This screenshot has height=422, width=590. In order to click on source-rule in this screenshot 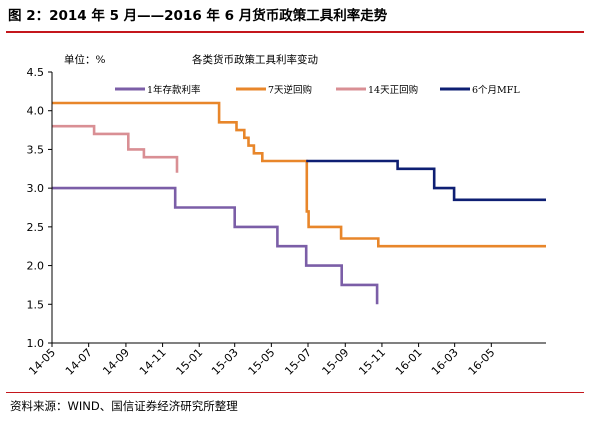, I will do `click(295, 392)`.